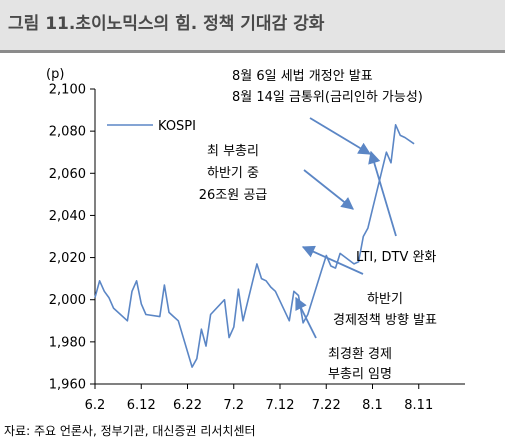  I want to click on x-tick-label: 8.11, so click(418, 405).